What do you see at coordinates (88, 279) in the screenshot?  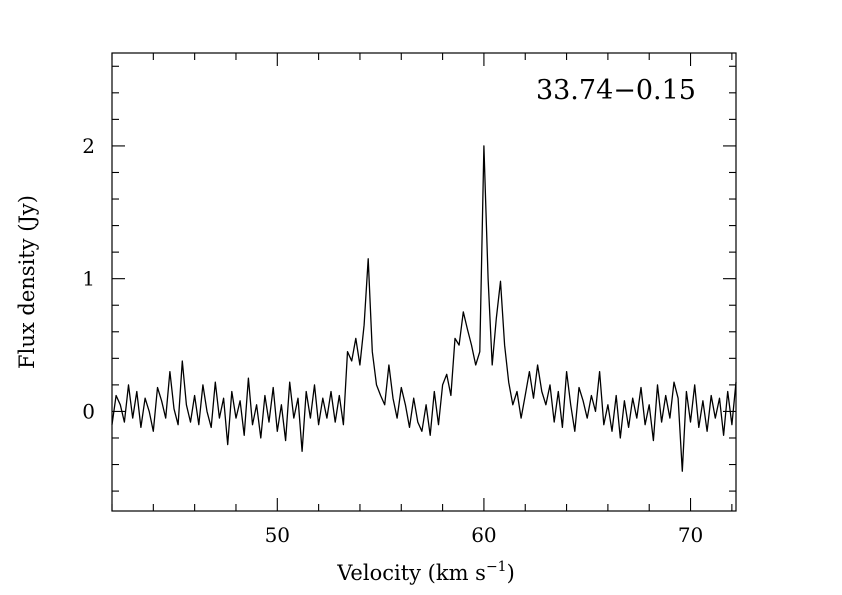 I see `y-tick-label: 1` at bounding box center [88, 279].